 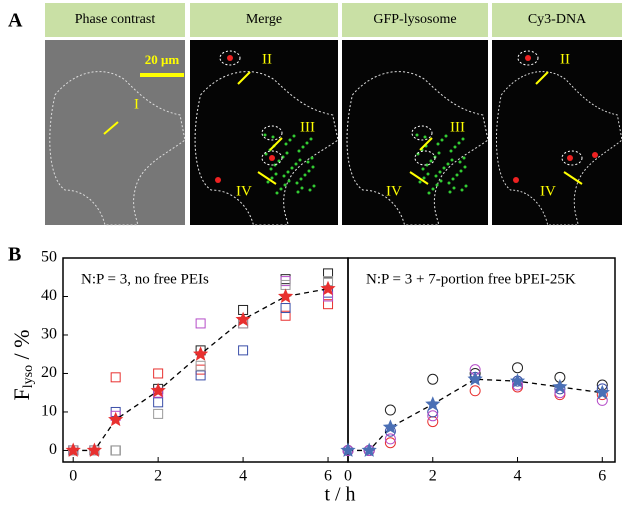 I want to click on x-tick-label: 6, so click(x=328, y=476).